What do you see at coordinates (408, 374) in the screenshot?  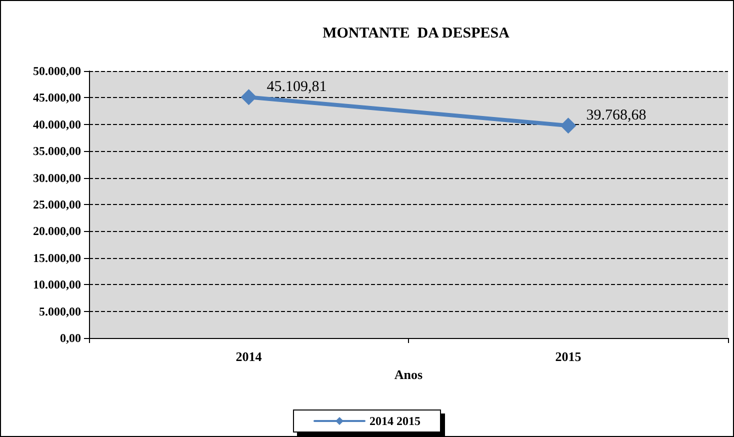 I see `x-axis-title: Anos` at bounding box center [408, 374].